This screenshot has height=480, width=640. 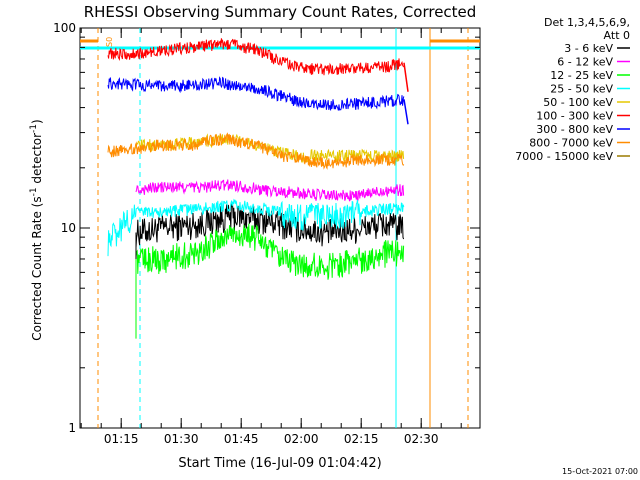 I want to click on y-axis-label-sup2: -1, so click(x=34, y=128).